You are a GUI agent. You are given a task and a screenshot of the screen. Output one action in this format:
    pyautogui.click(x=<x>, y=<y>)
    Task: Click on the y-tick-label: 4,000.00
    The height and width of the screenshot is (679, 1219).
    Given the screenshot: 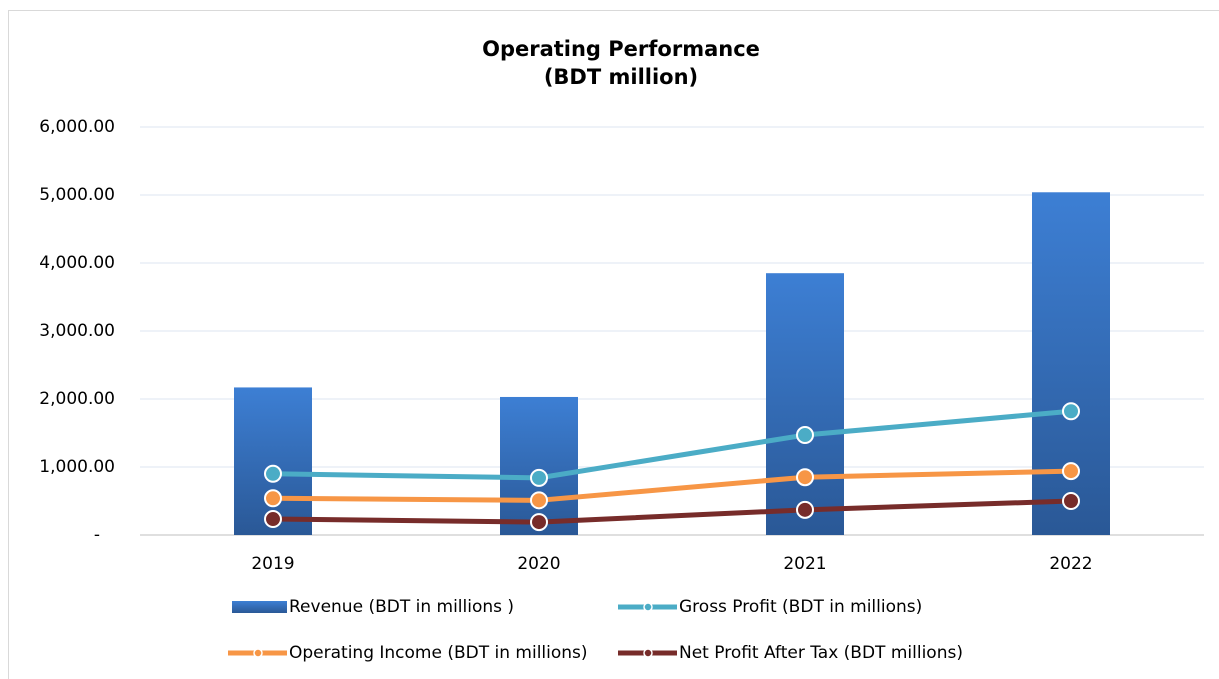 What is the action you would take?
    pyautogui.click(x=77, y=263)
    